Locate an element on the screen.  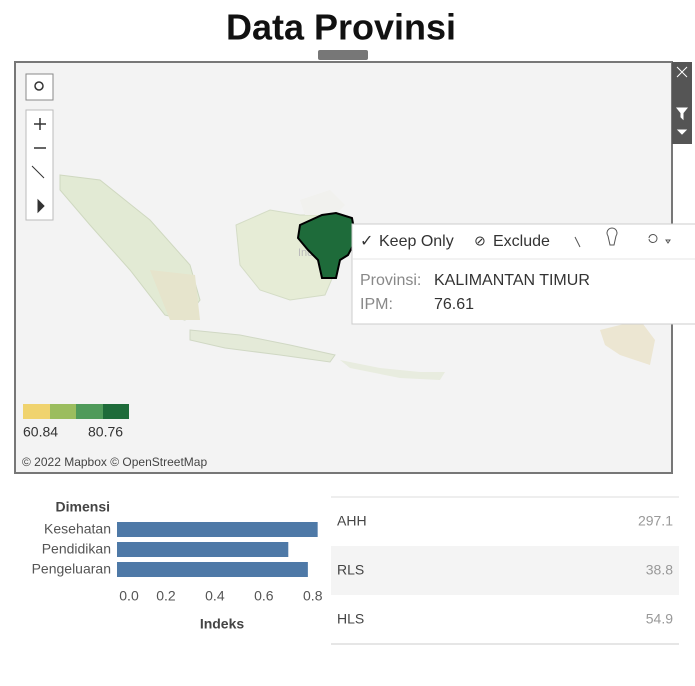
table-row-band is located at coordinates (505, 570).